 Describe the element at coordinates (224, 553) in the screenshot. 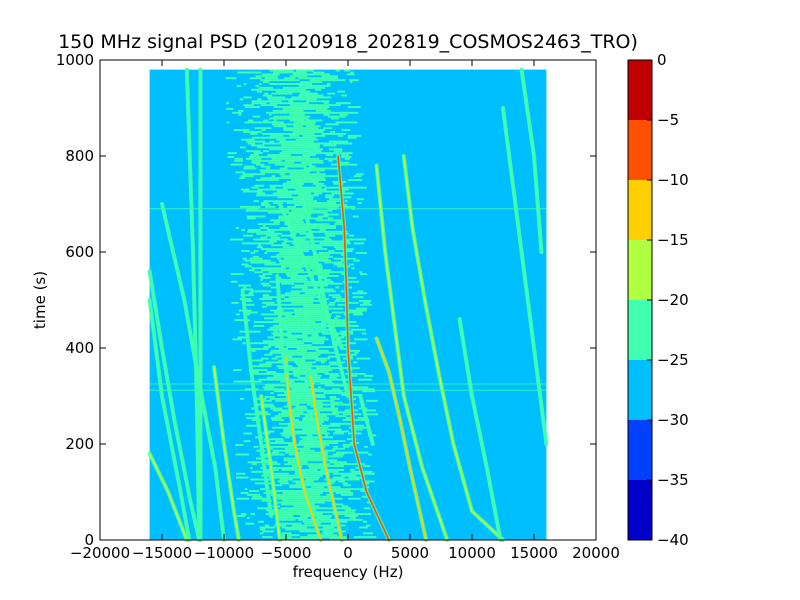

I see `x-tick-label: −10000` at that location.